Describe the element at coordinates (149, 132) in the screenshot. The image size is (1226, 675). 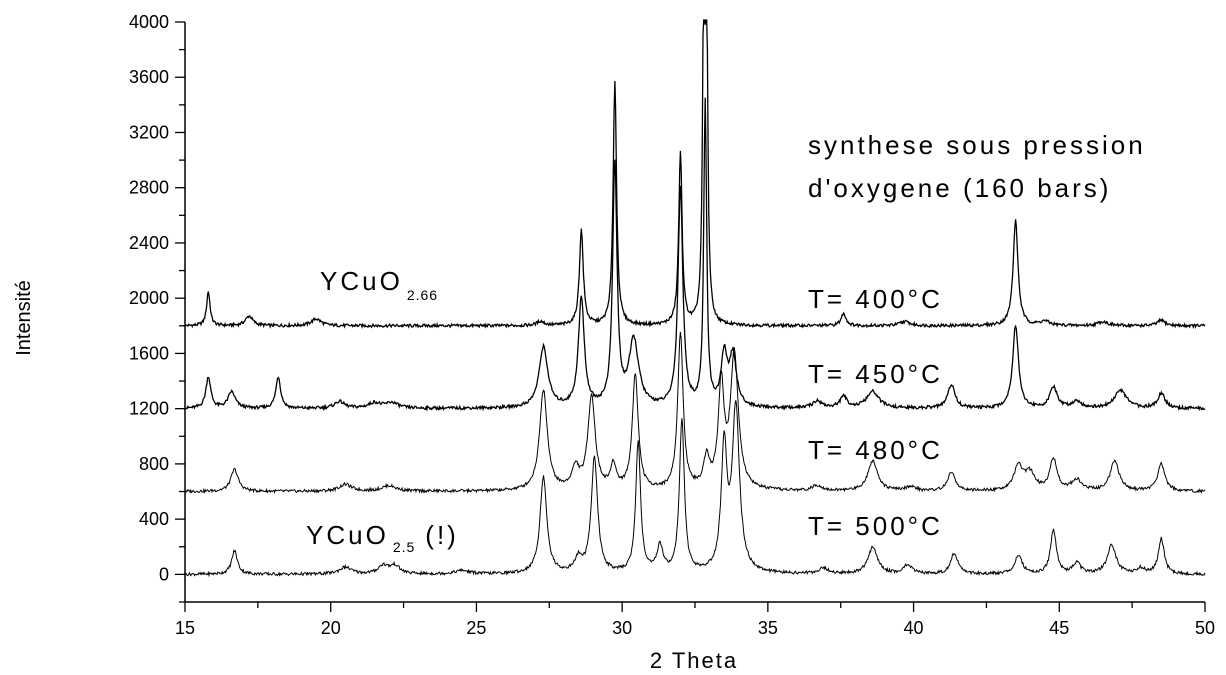
I see `y-tick-label: 3200` at that location.